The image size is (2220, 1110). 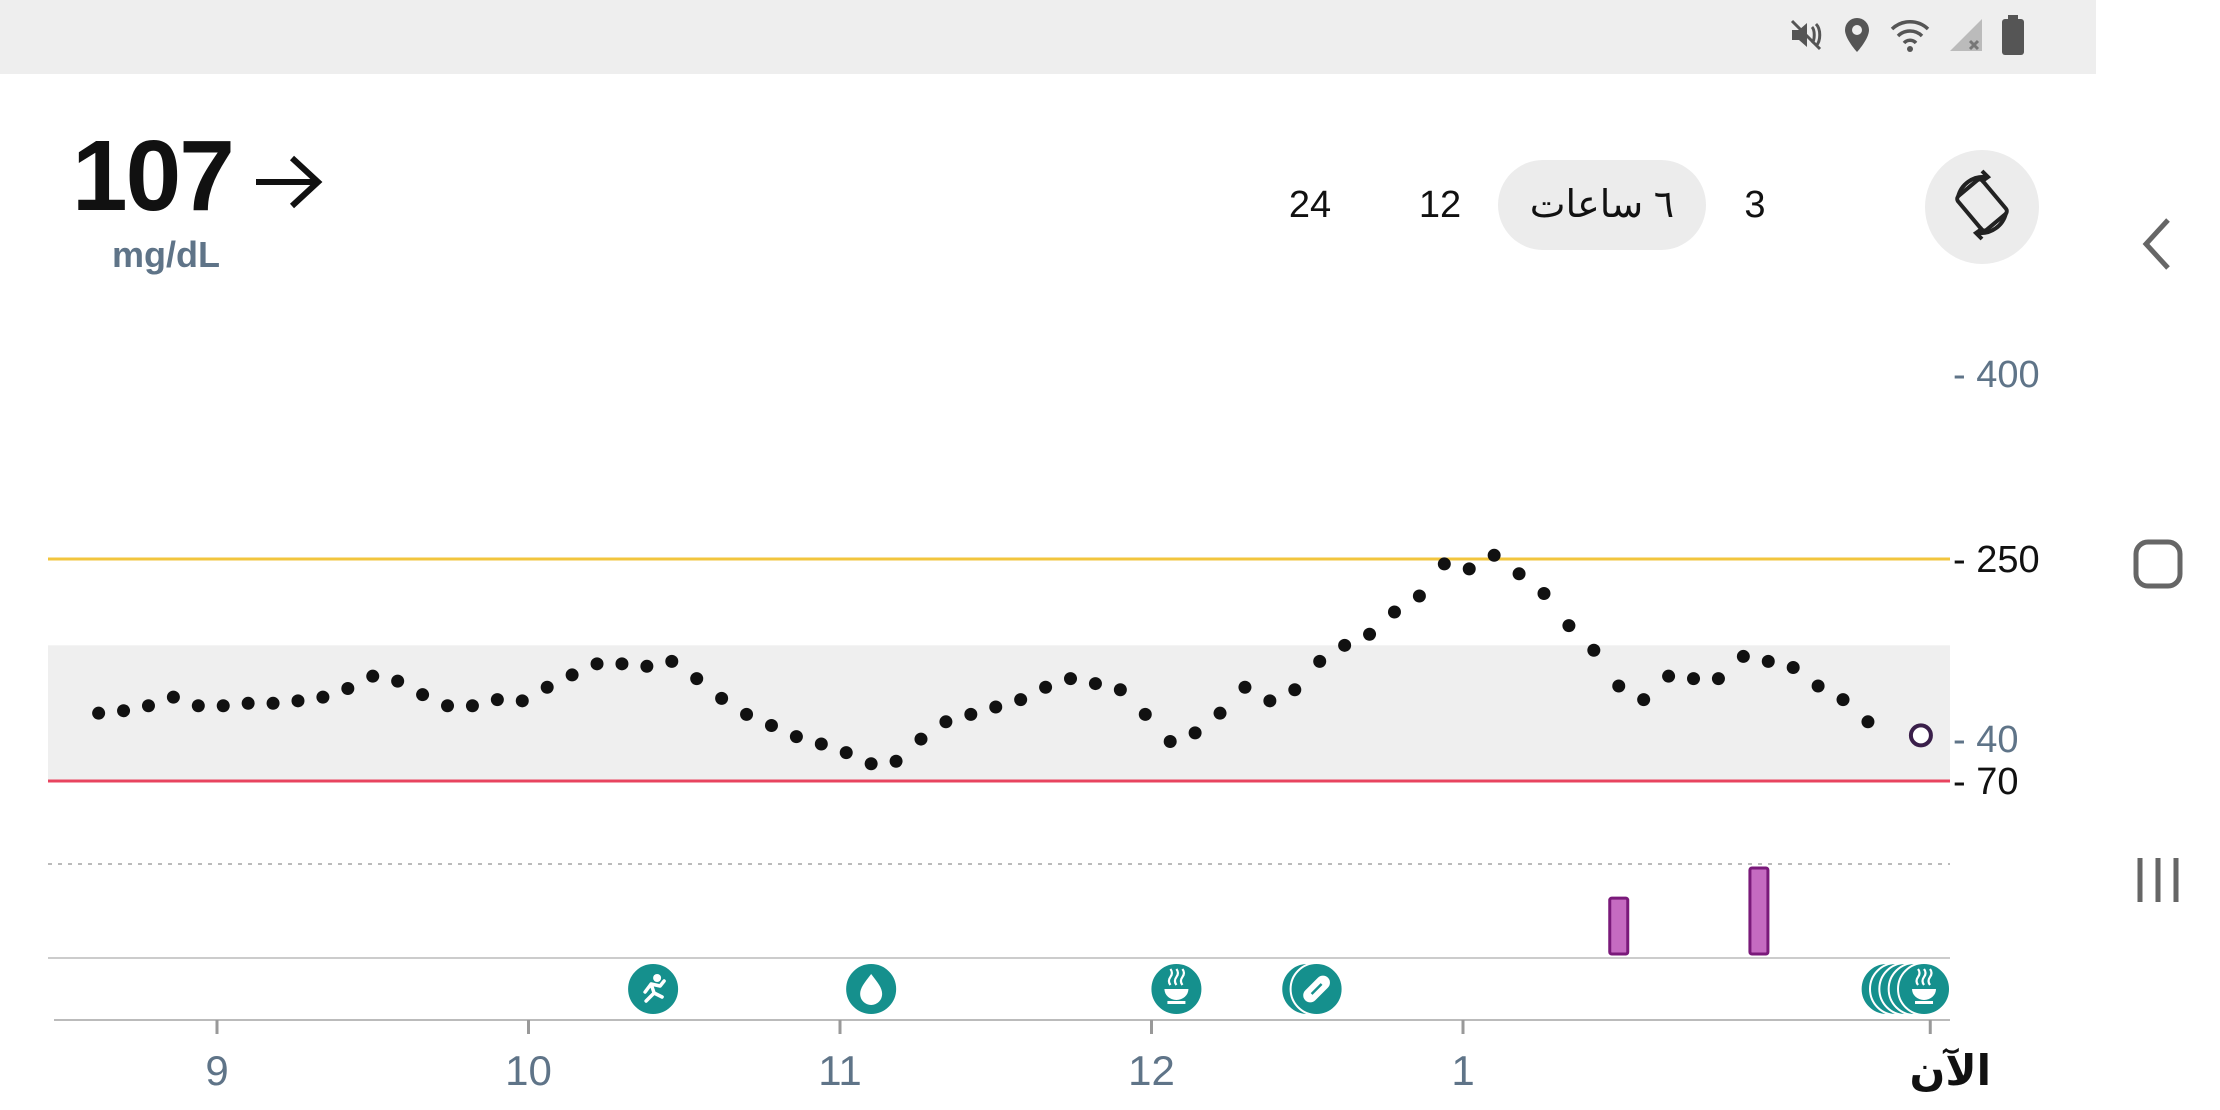 What do you see at coordinates (2158, 882) in the screenshot?
I see `recents-button` at bounding box center [2158, 882].